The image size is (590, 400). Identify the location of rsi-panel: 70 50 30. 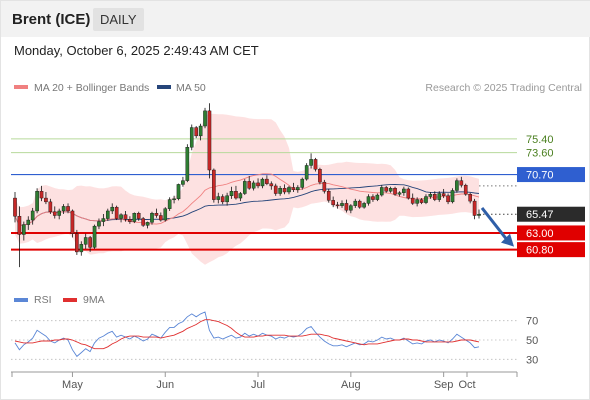
(274, 338).